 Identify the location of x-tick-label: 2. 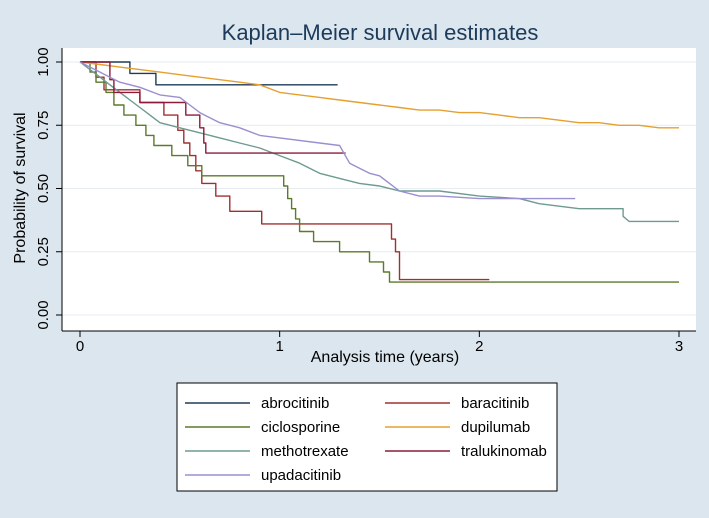
(479, 346).